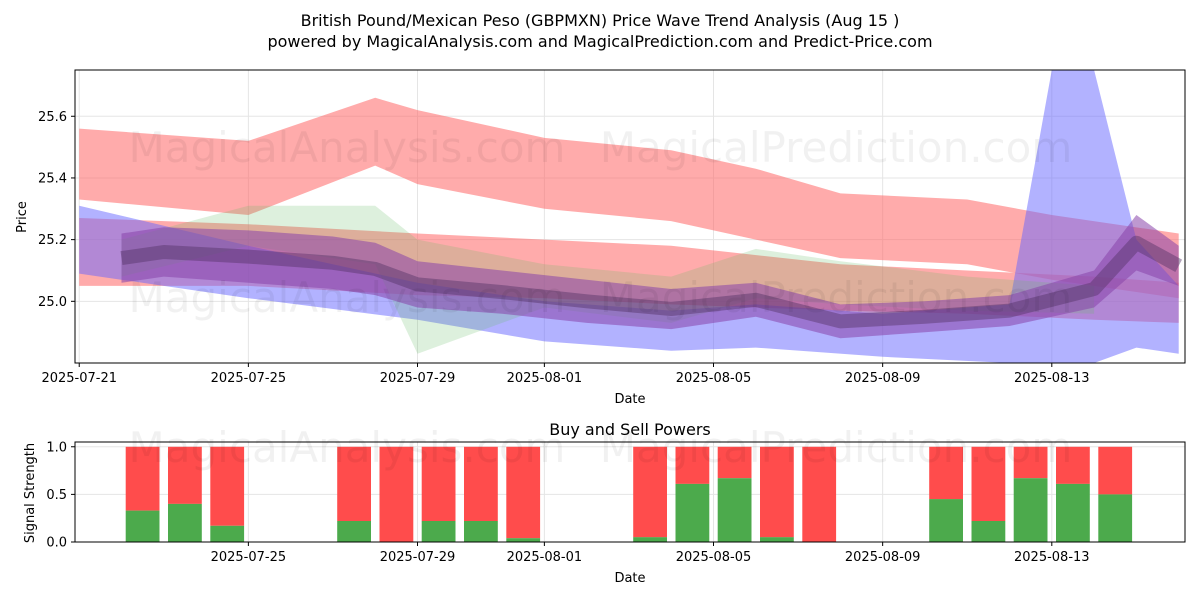 This screenshot has height=604, width=1200. Describe the element at coordinates (52, 178) in the screenshot. I see `price-y-tick-label: 25.4` at that location.